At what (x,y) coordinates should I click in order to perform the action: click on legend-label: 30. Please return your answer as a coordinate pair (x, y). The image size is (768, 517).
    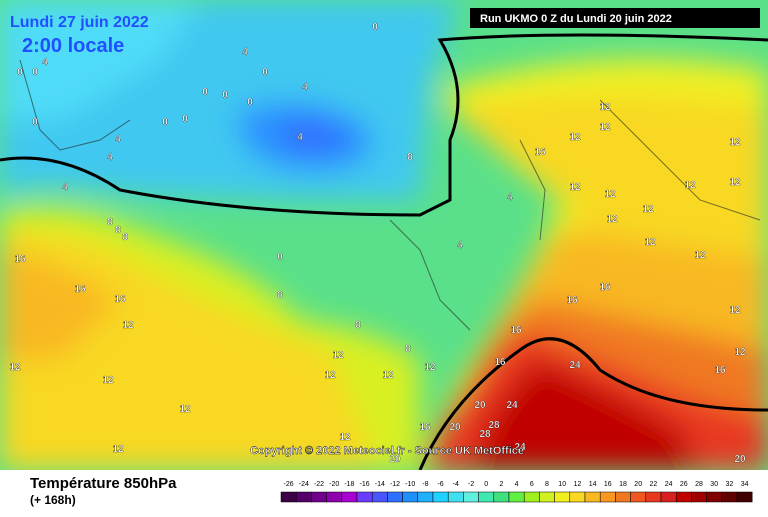
    Looking at the image, I should click on (714, 484).